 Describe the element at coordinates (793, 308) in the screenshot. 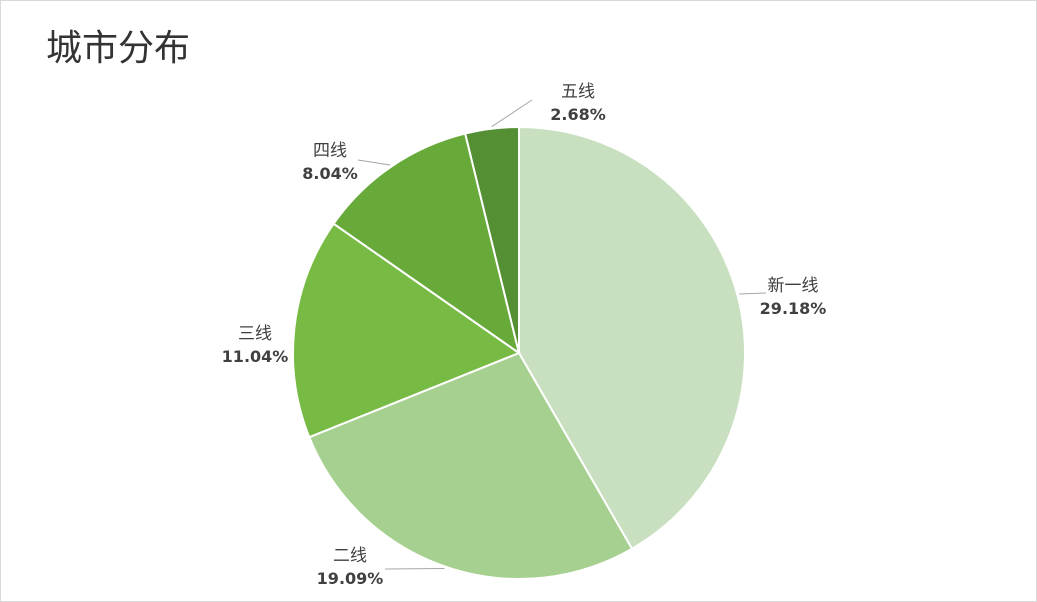

I see `slice-value-label: 29.18%` at that location.